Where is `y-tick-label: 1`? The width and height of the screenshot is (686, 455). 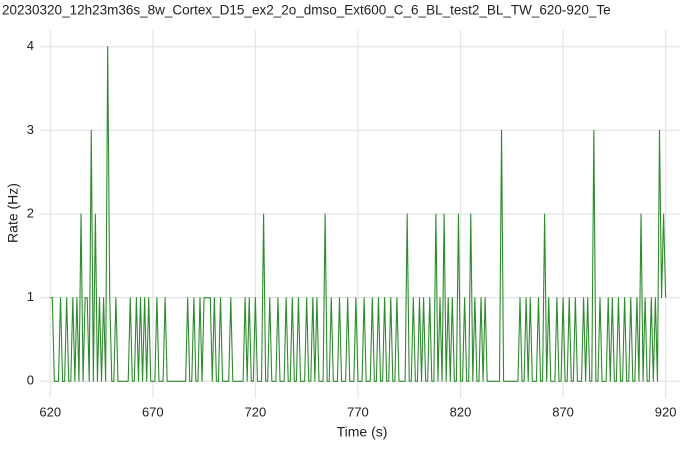 y-tick-label: 1 is located at coordinates (30, 296).